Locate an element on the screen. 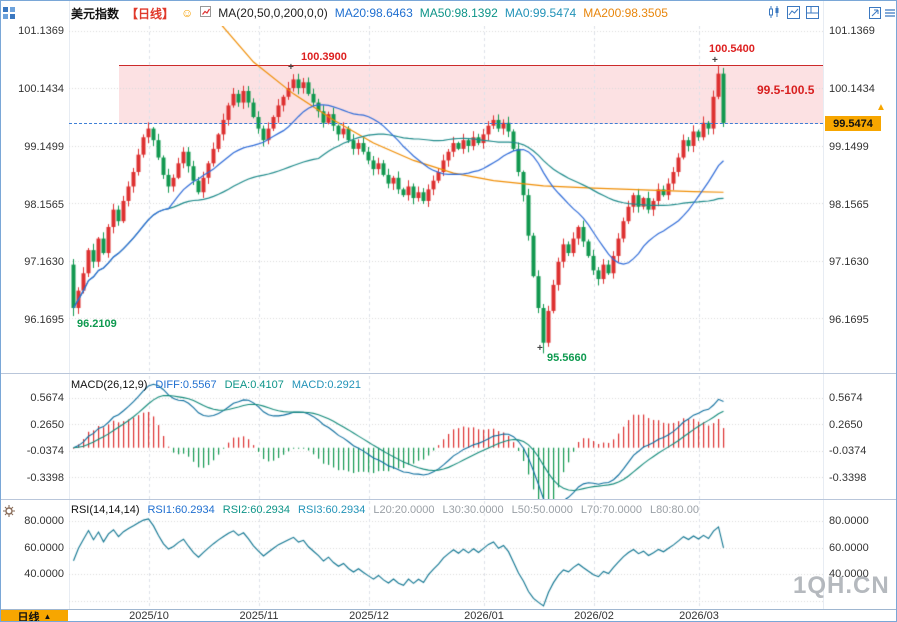 The image size is (897, 622). line-chart-icon is located at coordinates (793, 12).